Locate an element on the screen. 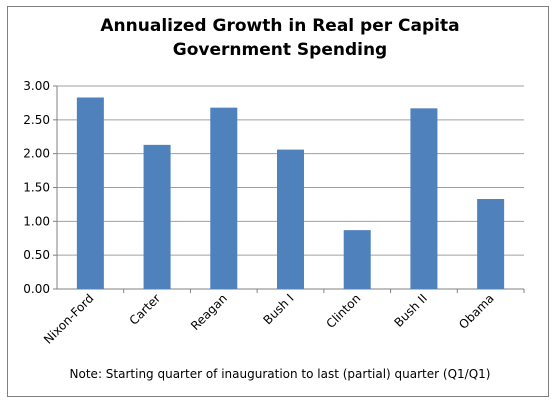 Image resolution: width=560 pixels, height=407 pixels. y-tick-label: 1.00 is located at coordinates (36, 221).